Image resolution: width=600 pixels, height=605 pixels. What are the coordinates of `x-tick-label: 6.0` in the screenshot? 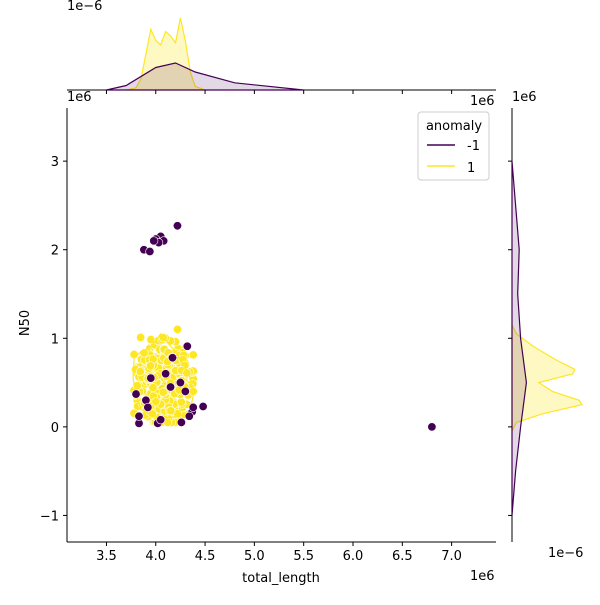 It's located at (353, 556).